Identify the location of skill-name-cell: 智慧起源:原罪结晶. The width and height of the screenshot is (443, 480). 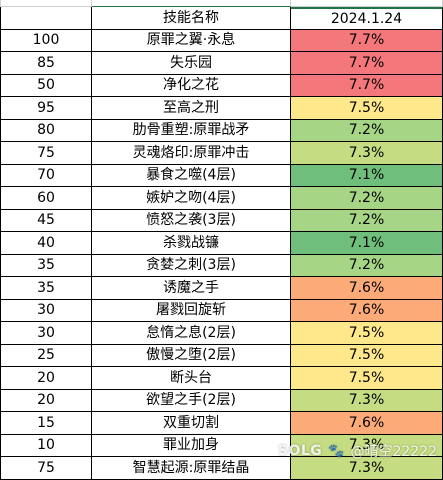
(191, 468).